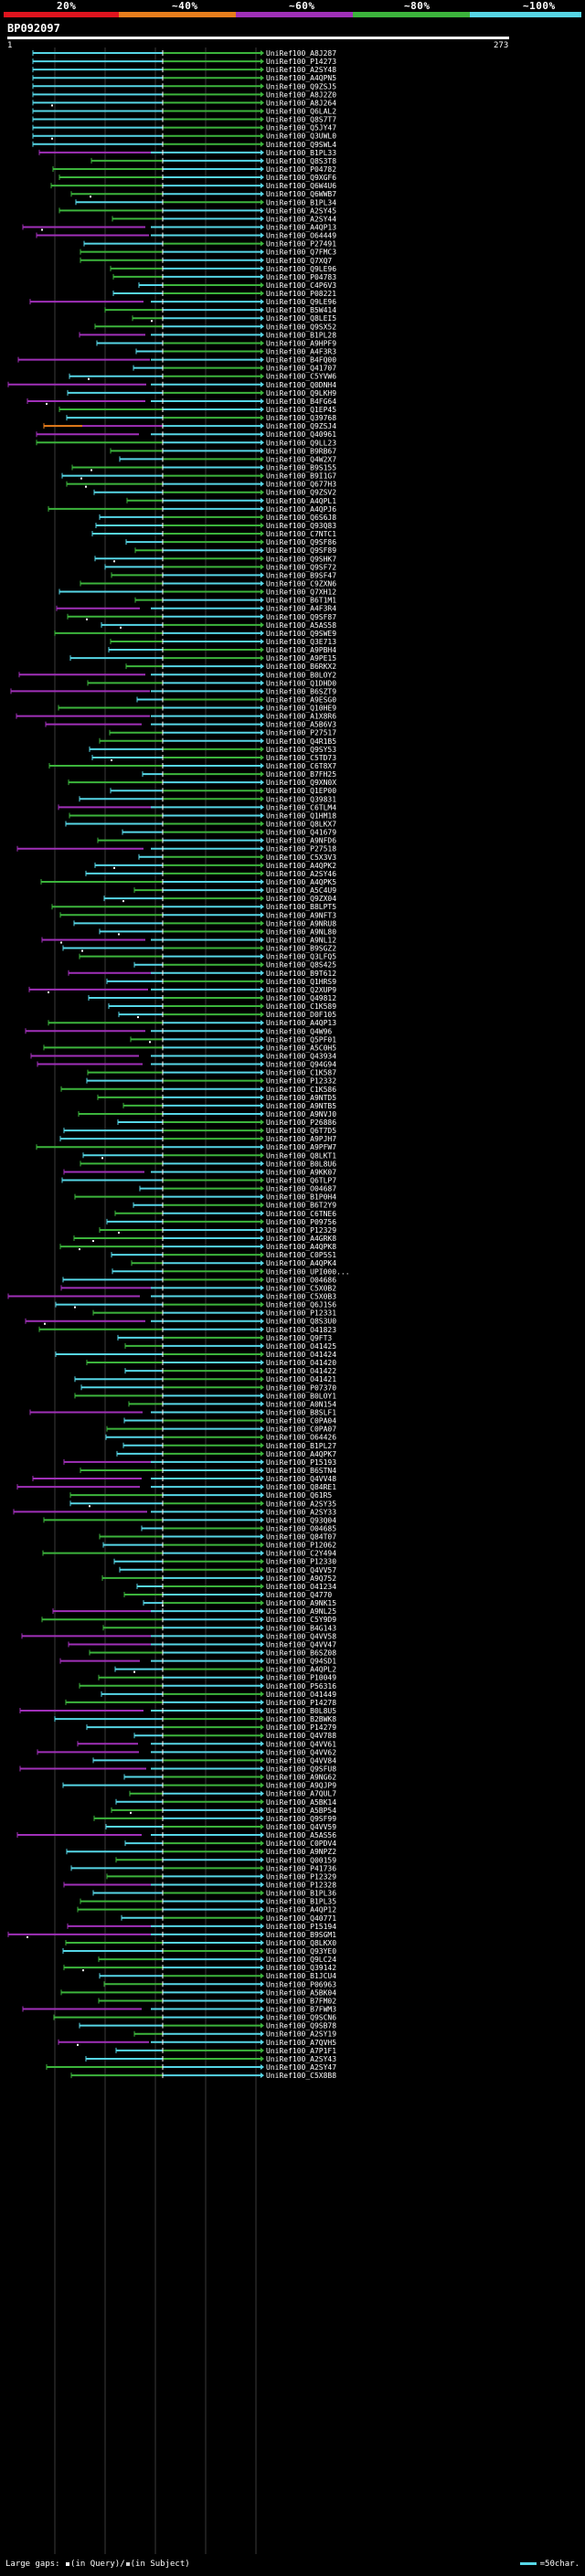 The image size is (585, 2576). Describe the element at coordinates (301, 741) in the screenshot. I see `hit-label: UniRef100_Q4R1B5` at that location.